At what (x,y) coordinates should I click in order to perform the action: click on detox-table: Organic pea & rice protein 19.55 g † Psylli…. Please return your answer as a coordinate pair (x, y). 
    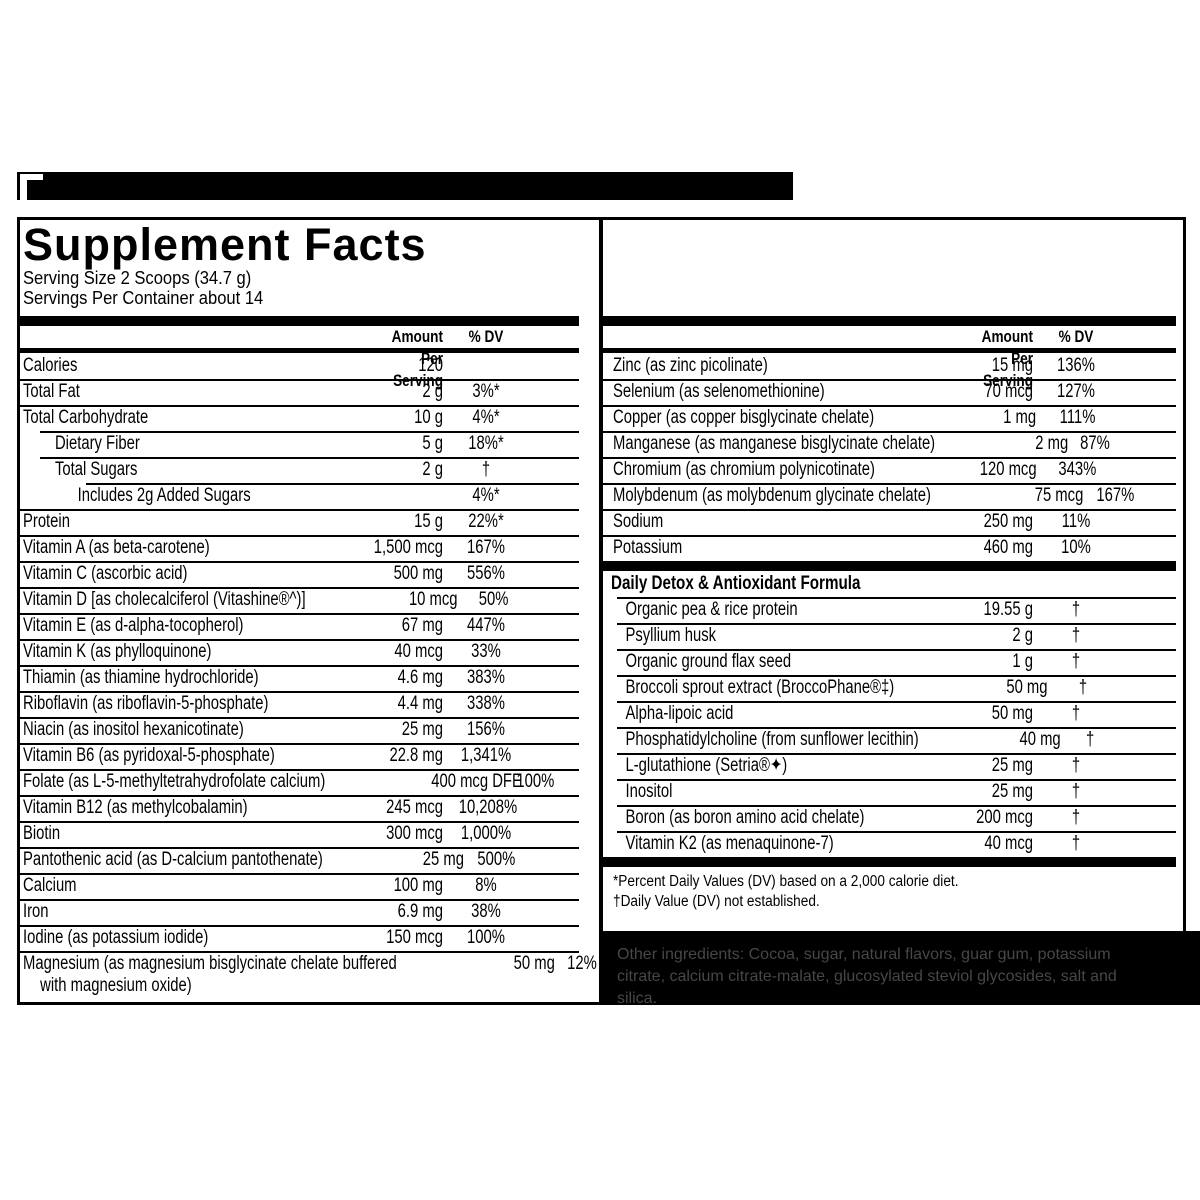
    Looking at the image, I should click on (889, 727).